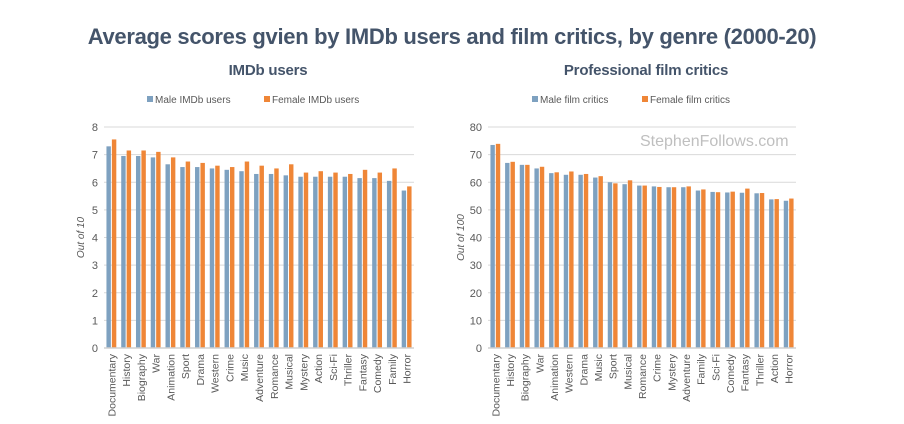 The image size is (904, 424). I want to click on y-tick-label: 3, so click(95, 266).